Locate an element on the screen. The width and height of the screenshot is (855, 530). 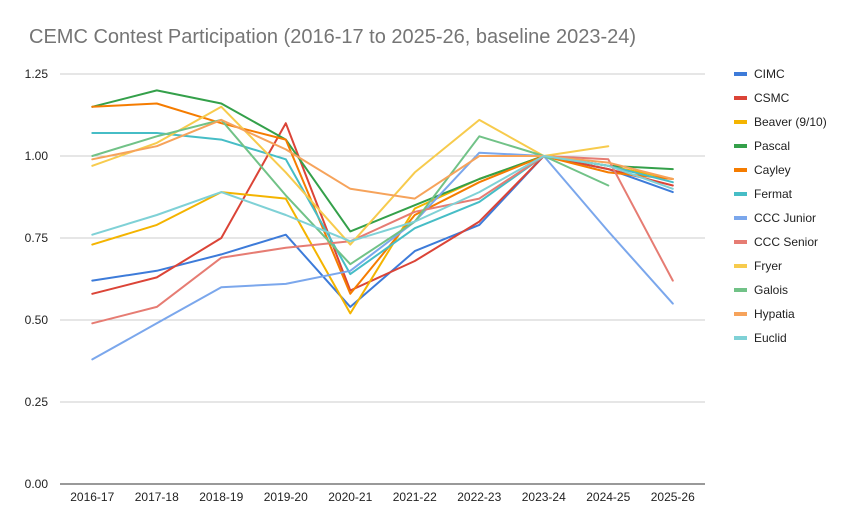
legend-label: Galois is located at coordinates (771, 290).